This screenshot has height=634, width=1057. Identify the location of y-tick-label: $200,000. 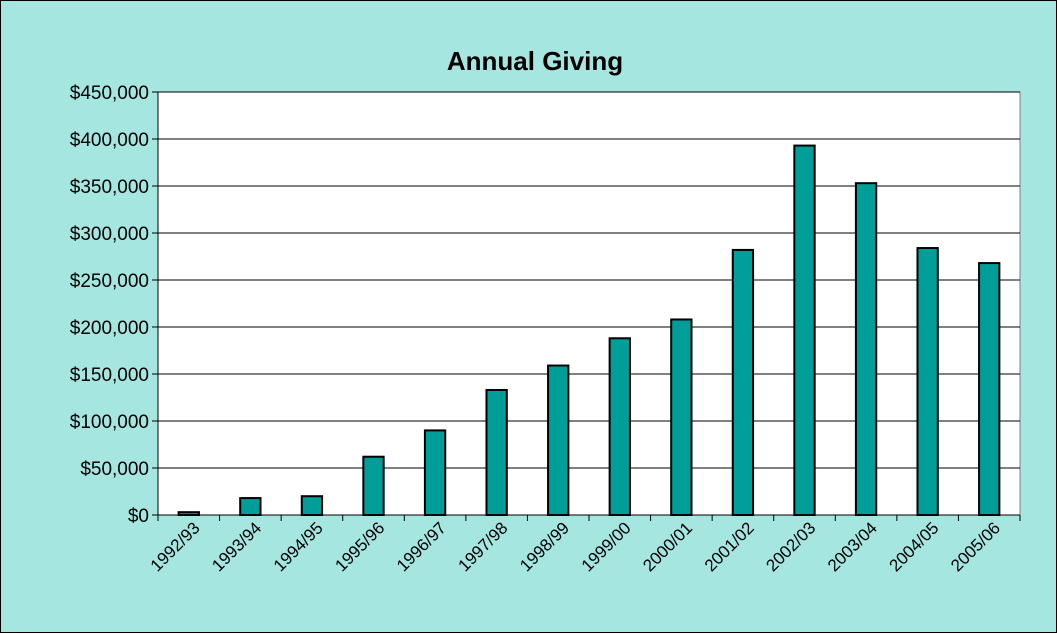
(109, 328).